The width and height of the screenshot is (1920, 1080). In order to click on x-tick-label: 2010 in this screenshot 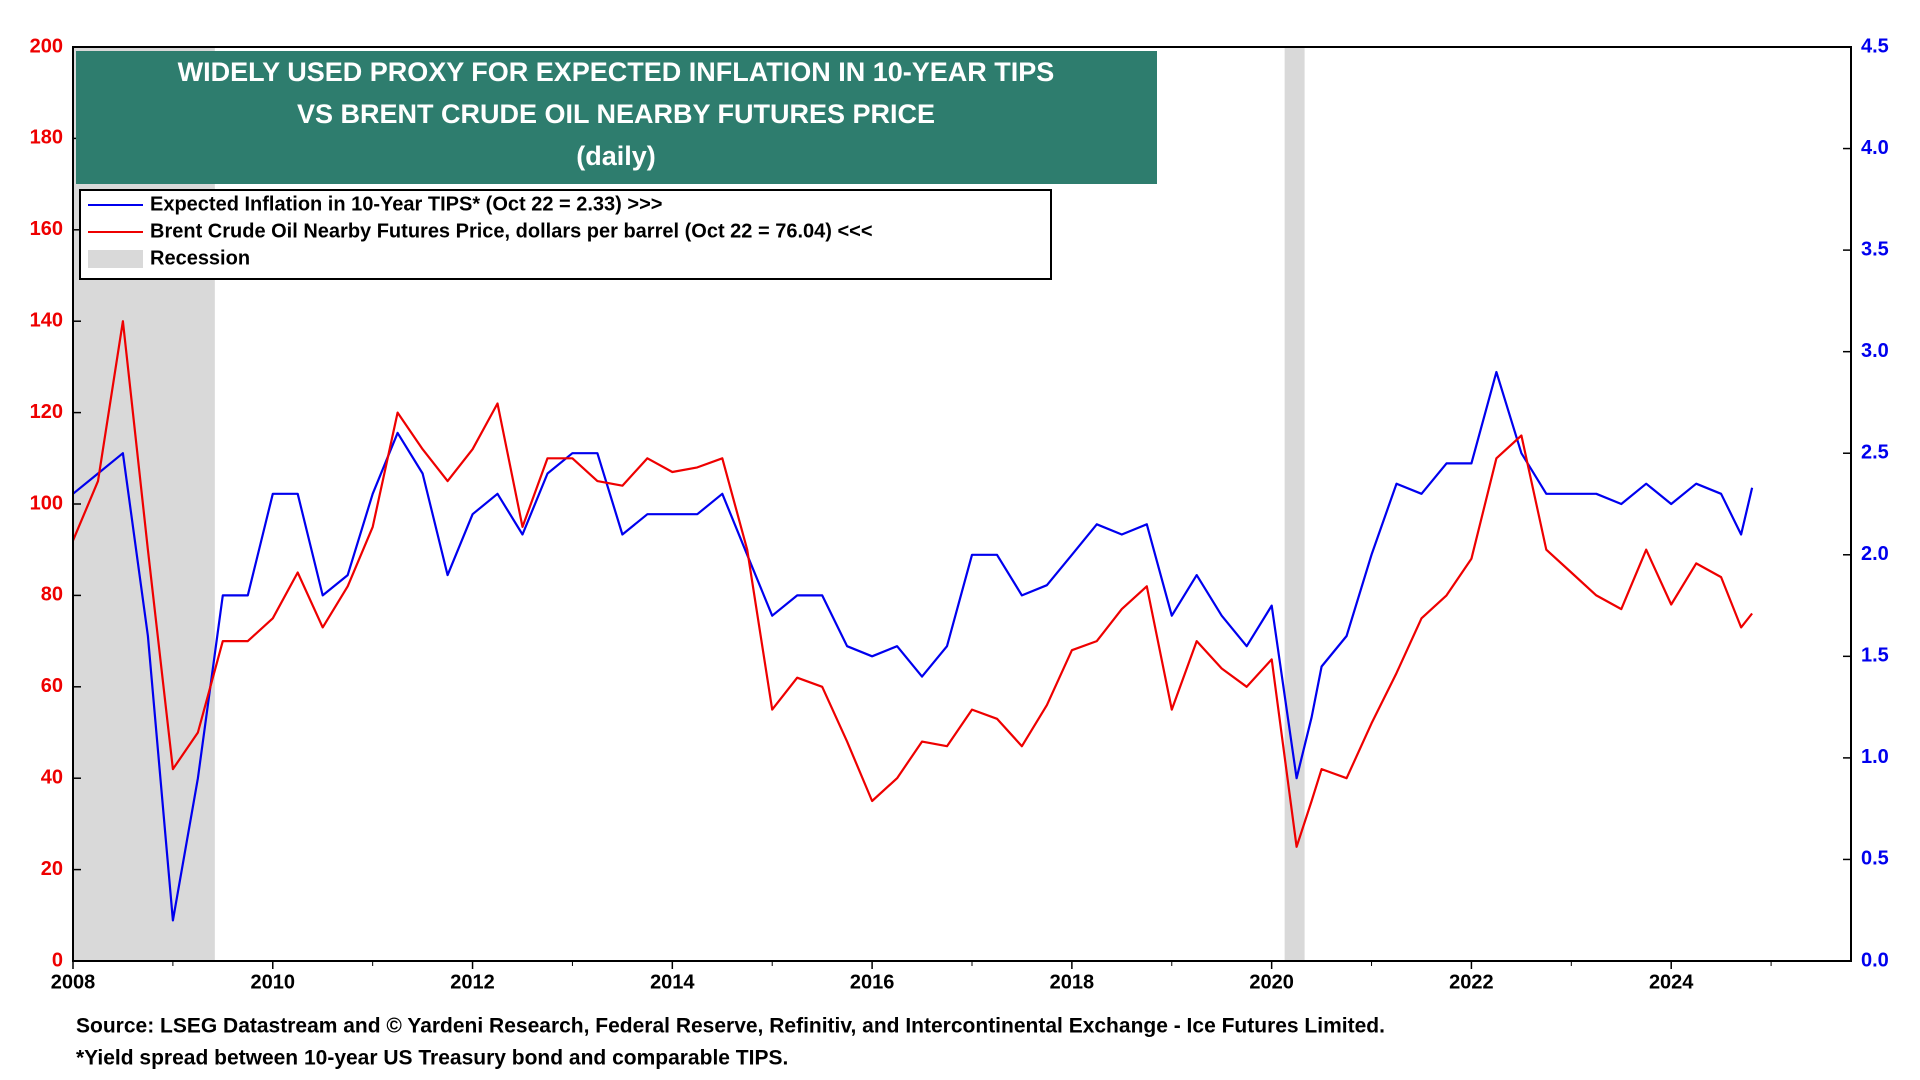, I will do `click(273, 982)`.